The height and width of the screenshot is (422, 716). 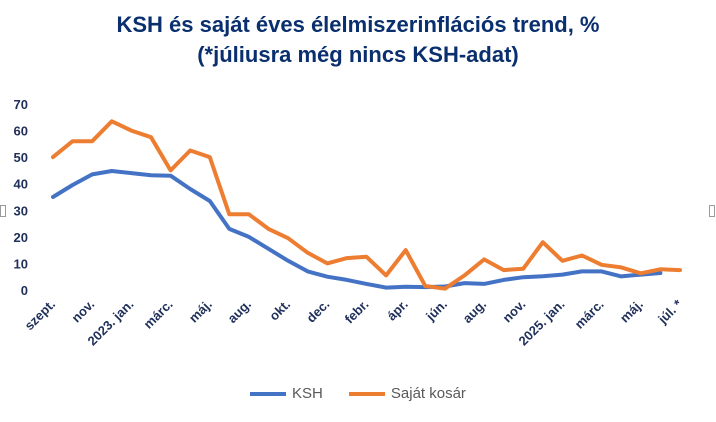 I want to click on legend-label-sajat-kosar: Saját kosár, so click(x=428, y=393).